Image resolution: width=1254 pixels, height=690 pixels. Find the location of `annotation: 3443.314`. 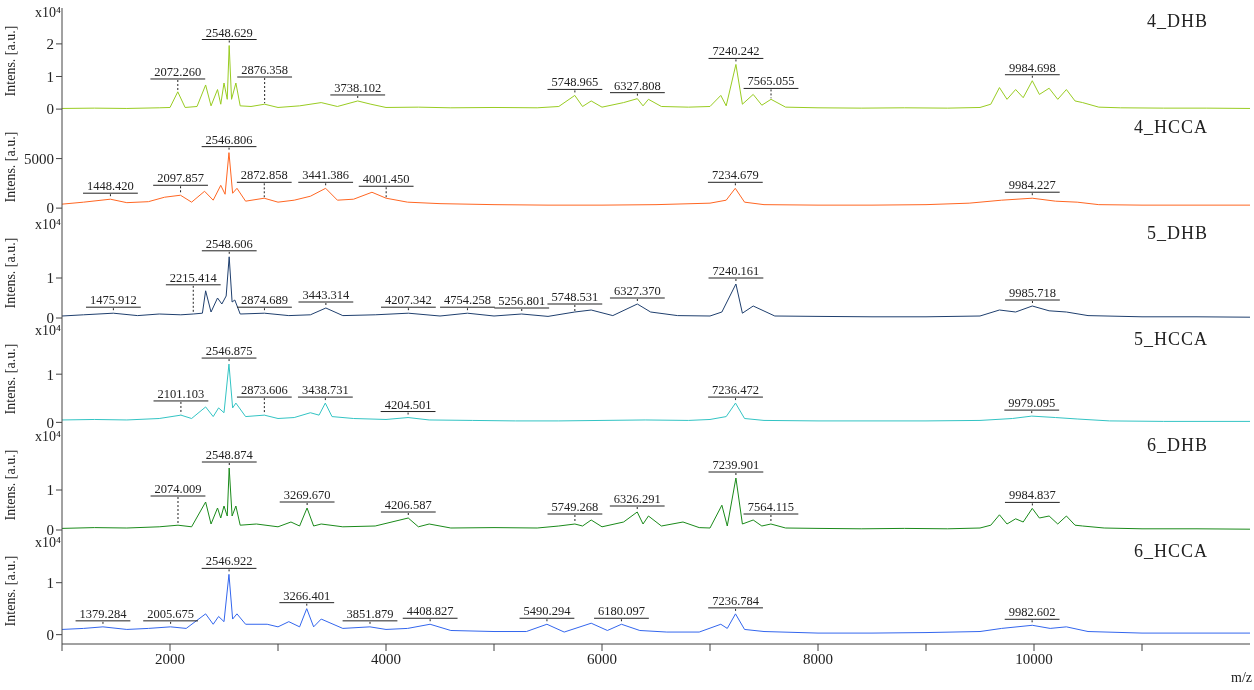

annotation: 3443.314 is located at coordinates (326, 295).